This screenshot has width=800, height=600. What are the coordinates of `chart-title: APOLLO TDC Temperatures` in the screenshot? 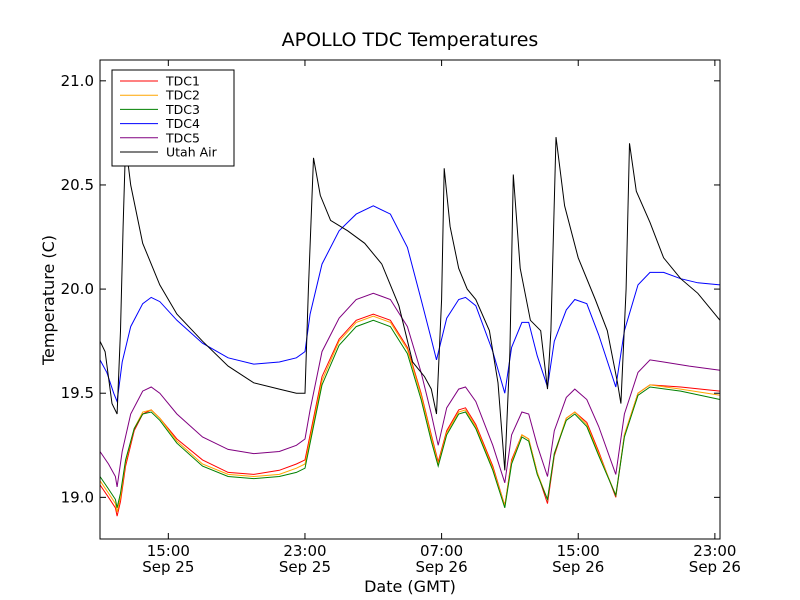 It's located at (410, 40).